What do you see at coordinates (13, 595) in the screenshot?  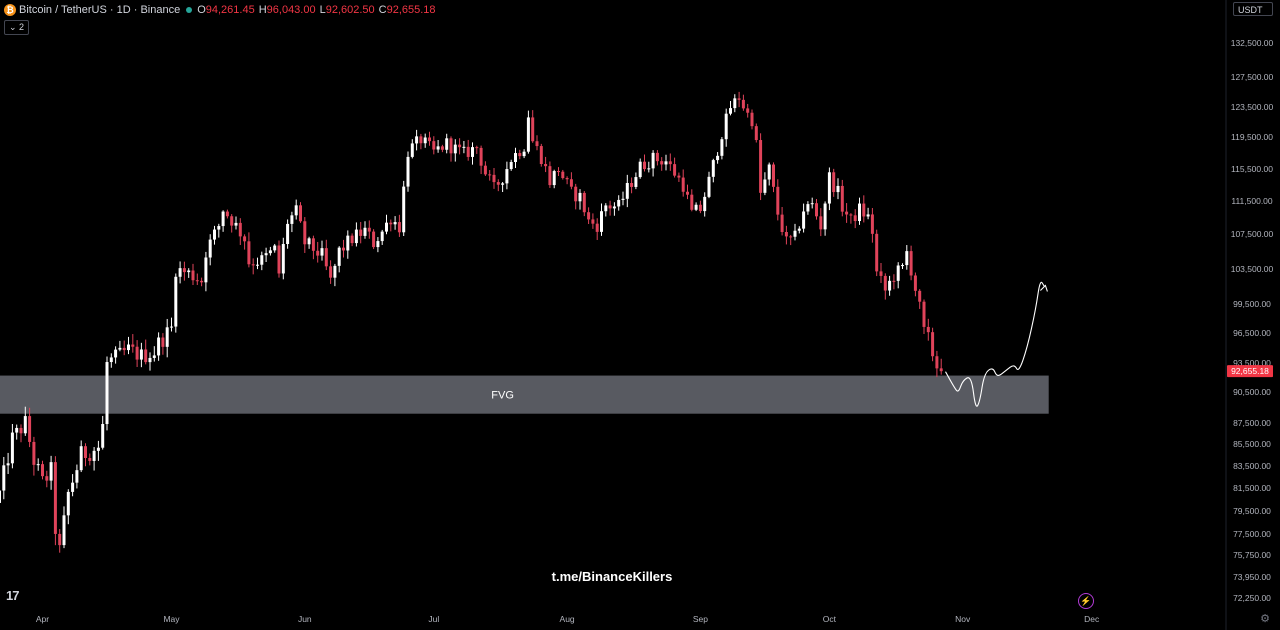 I see `tv-logo-icon: 17` at bounding box center [13, 595].